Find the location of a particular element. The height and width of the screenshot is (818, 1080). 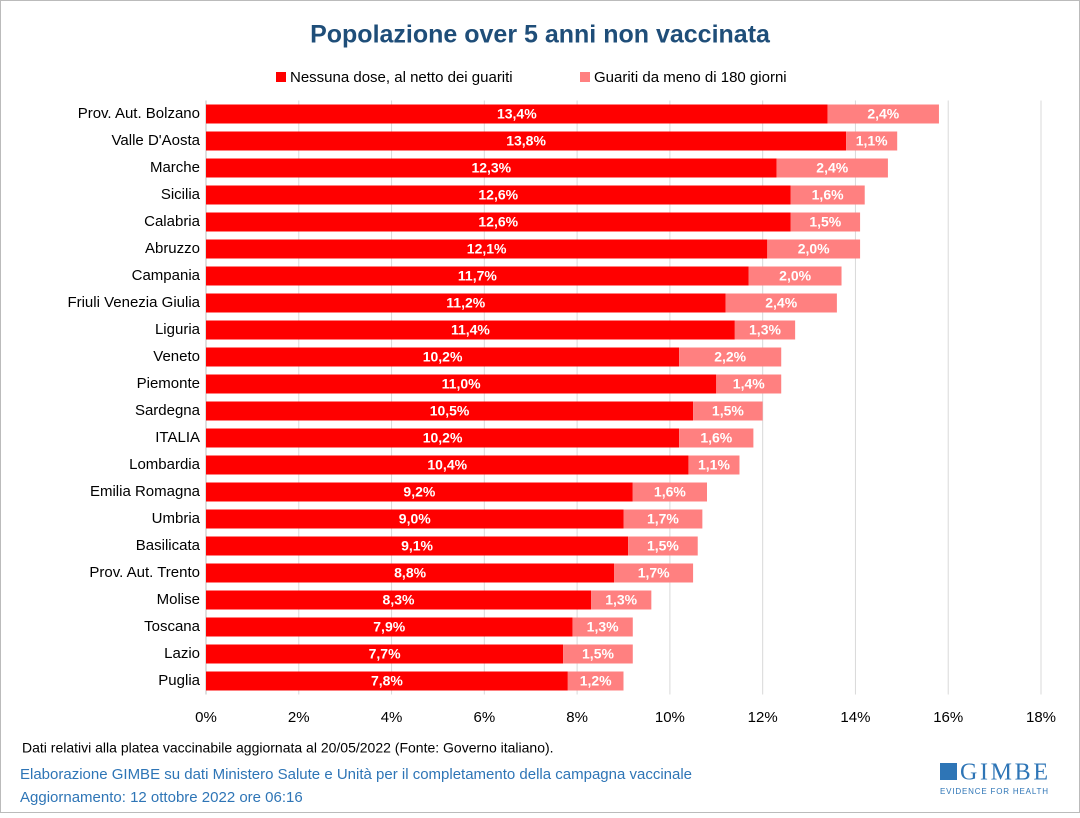

y-tick-label: Basilicata is located at coordinates (168, 545).